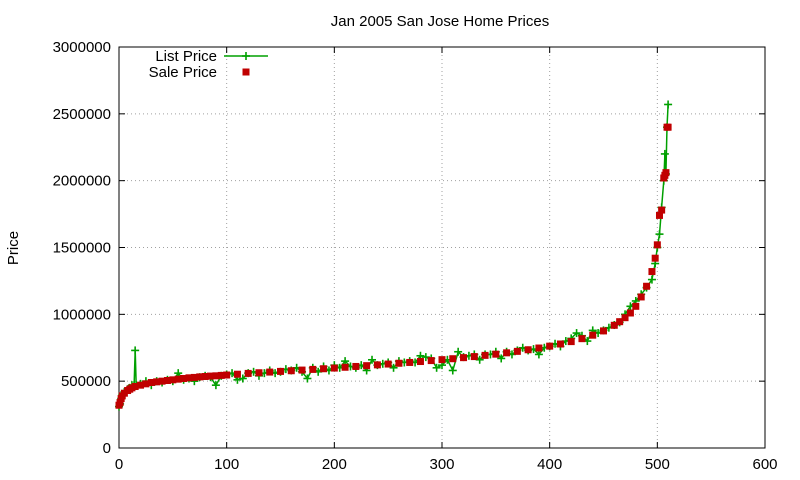 The height and width of the screenshot is (480, 800). What do you see at coordinates (764, 464) in the screenshot?
I see `x-tick-label: 600` at bounding box center [764, 464].